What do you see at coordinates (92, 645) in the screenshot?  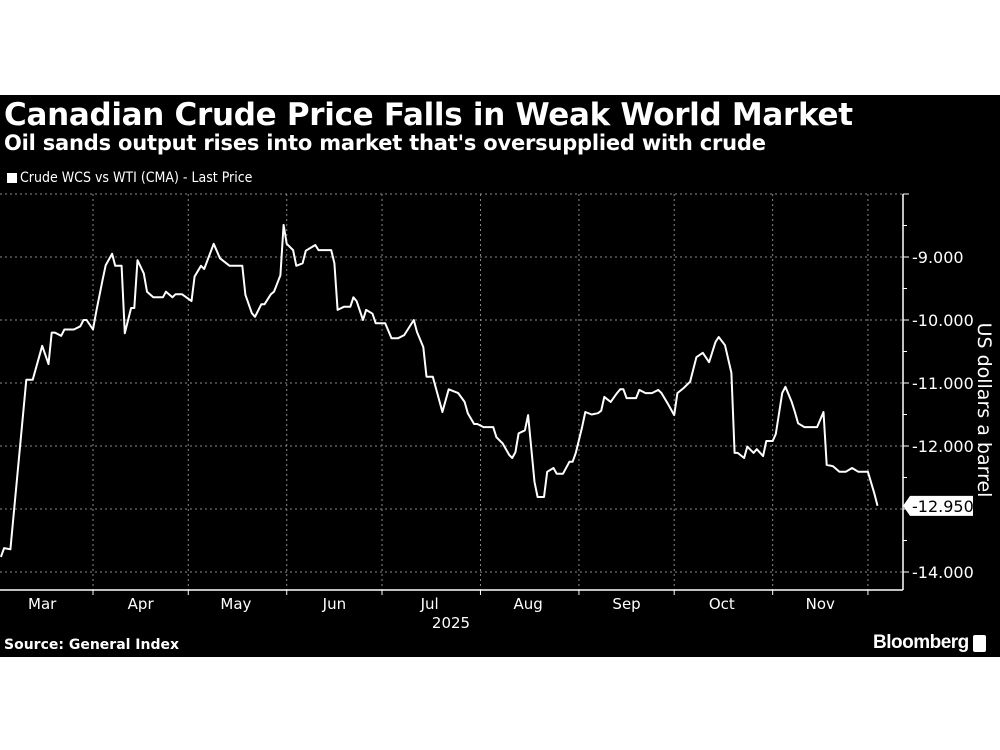 I see `source-note: Source: General Index` at bounding box center [92, 645].